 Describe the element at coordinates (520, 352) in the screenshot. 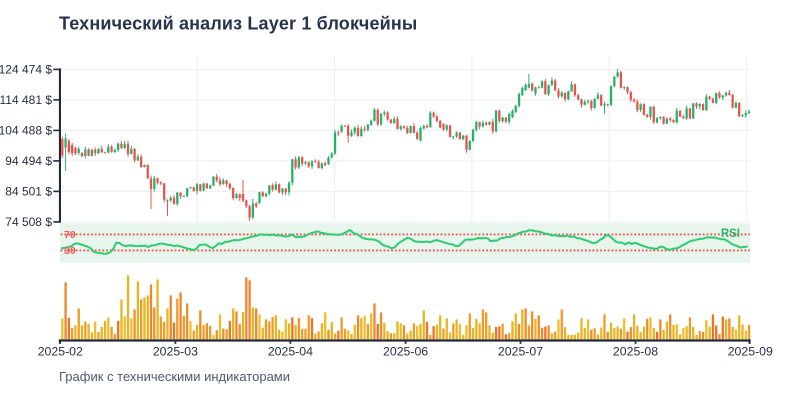

I see `svg-text: 2025-07` at that location.